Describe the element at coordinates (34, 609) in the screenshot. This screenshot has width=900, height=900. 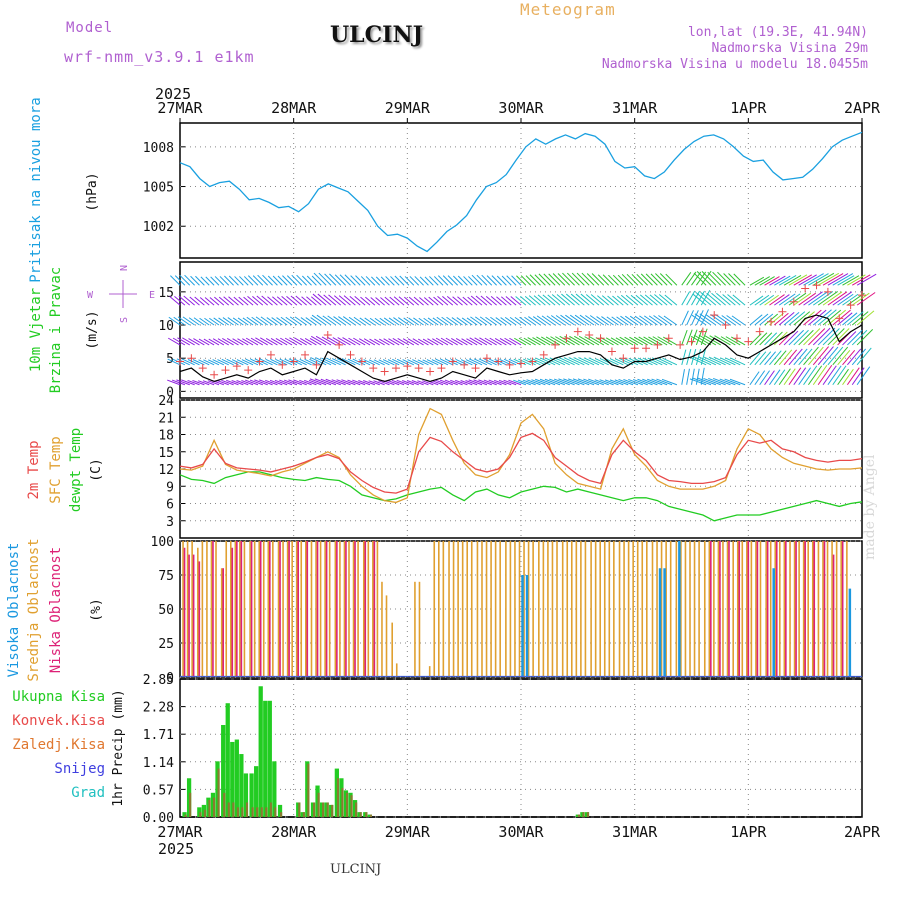
I see `ylabel-mid-cloud: Srednja Oblacnost` at that location.